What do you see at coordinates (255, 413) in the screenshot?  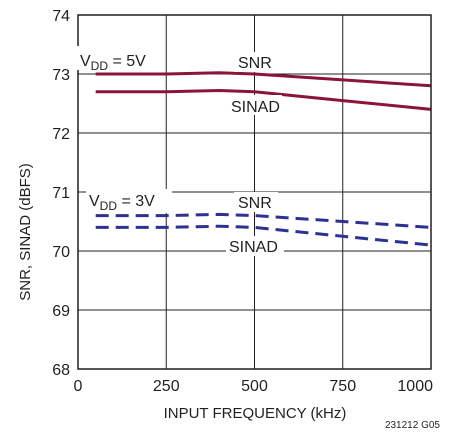 I see `x-axis-title: INPUT FREQUENCY (kHz)` at bounding box center [255, 413].